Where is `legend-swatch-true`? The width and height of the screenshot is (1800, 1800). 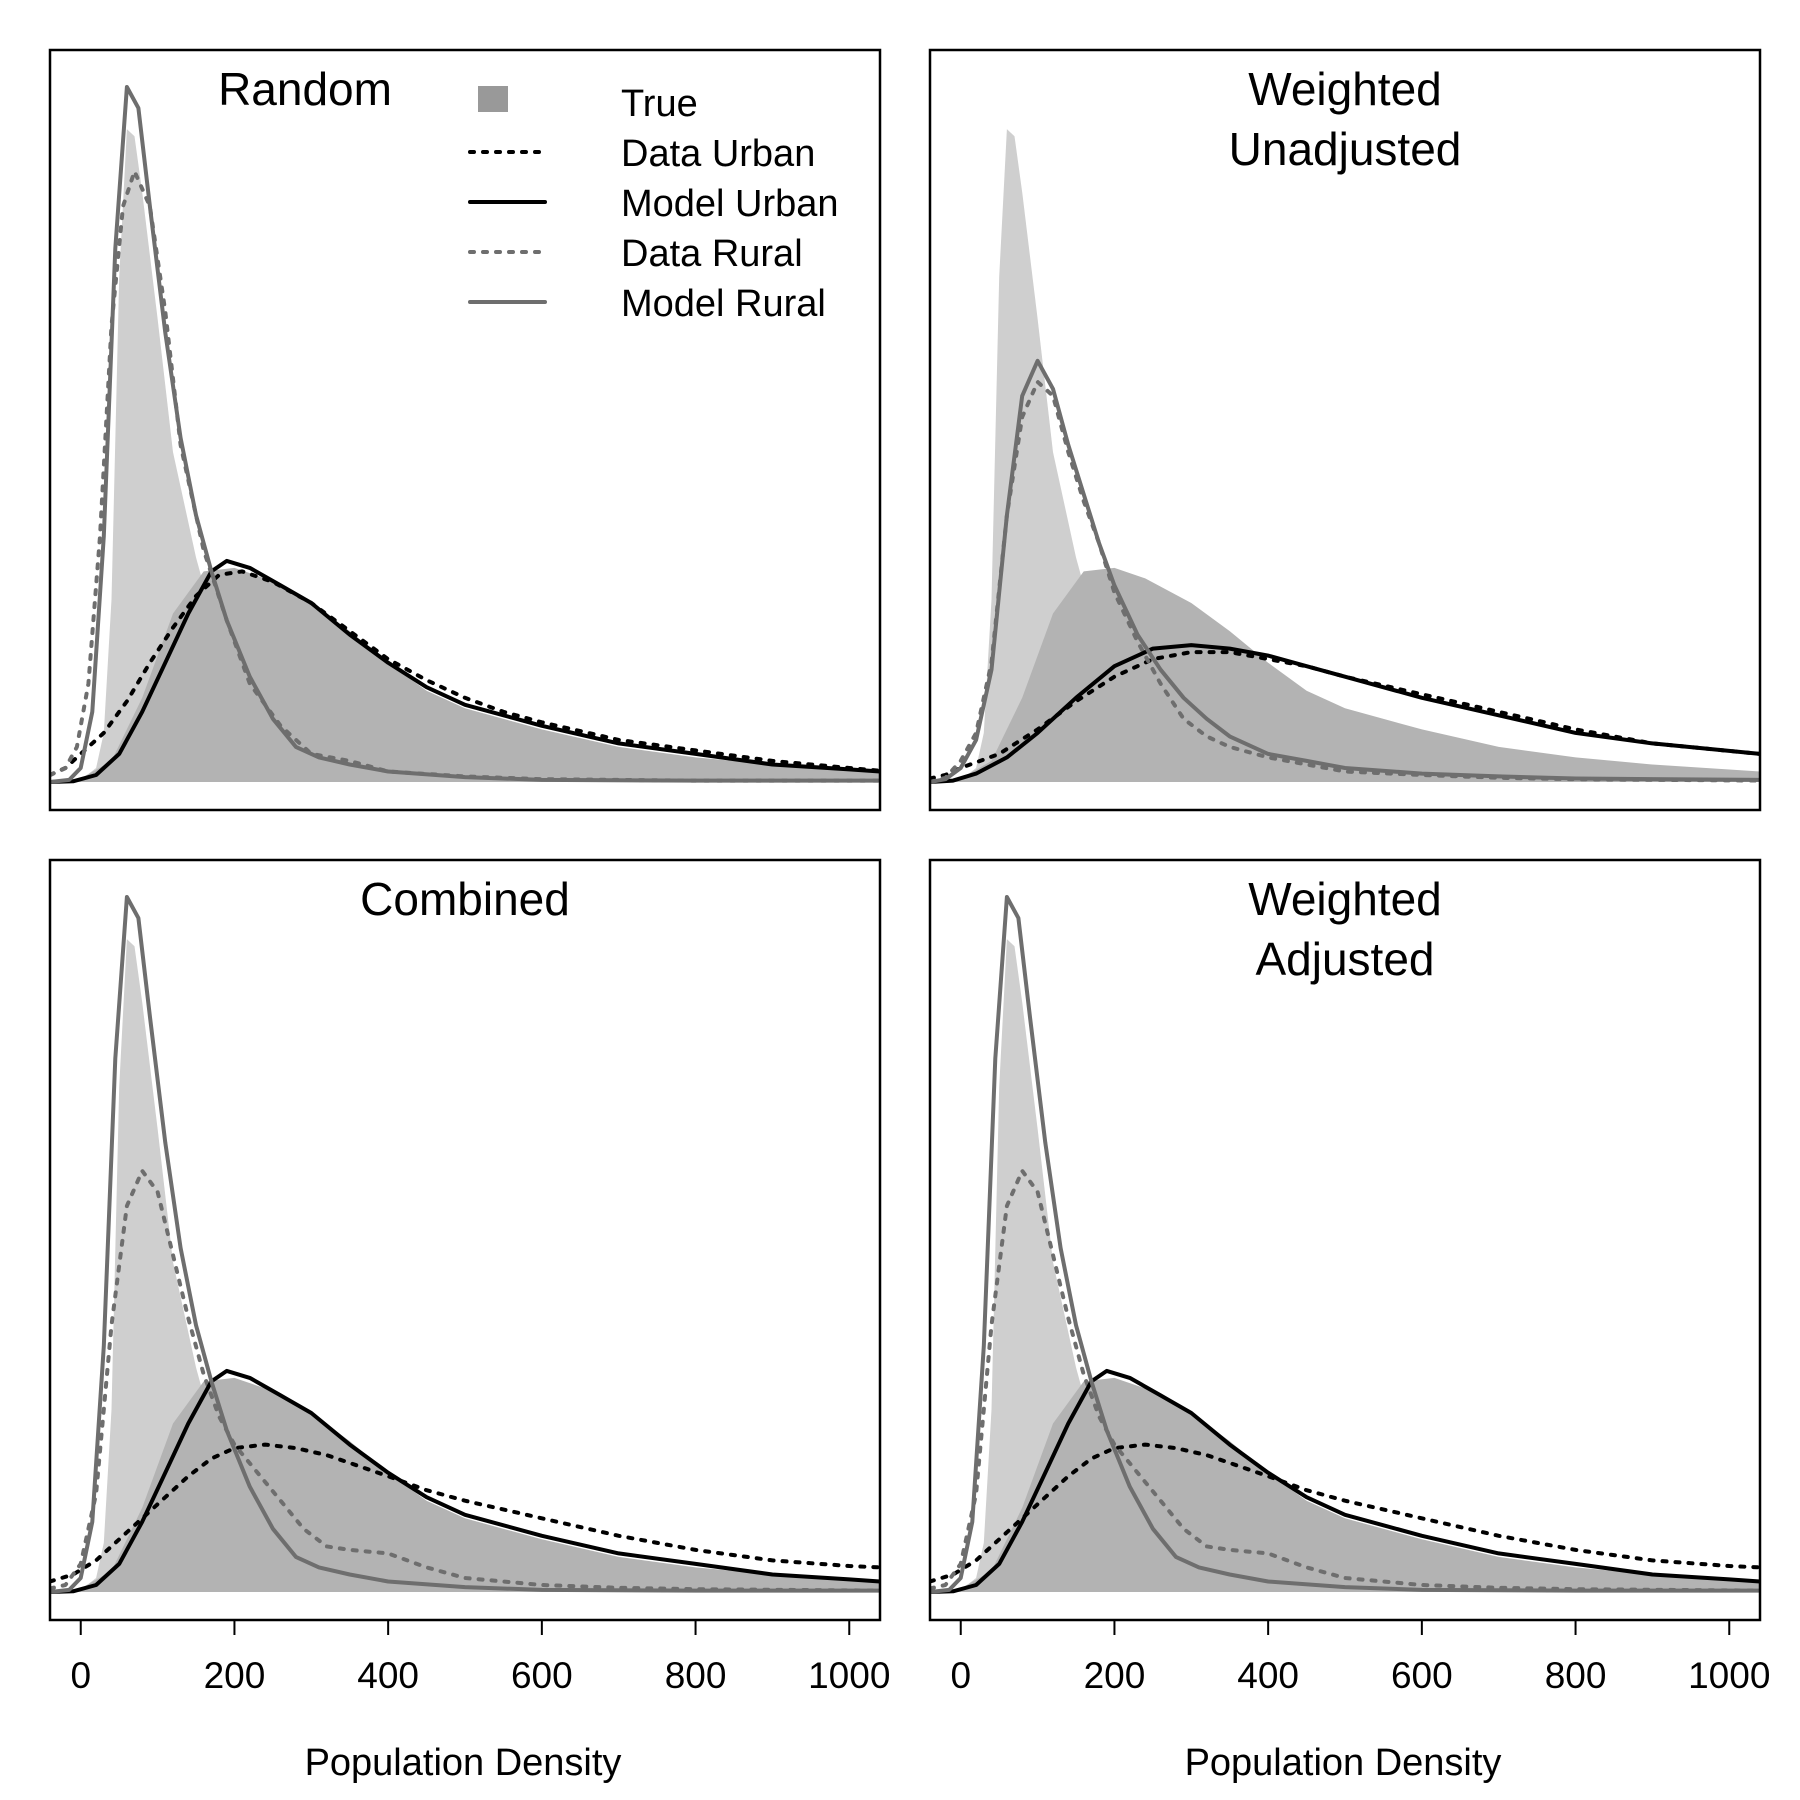 legend-swatch-true is located at coordinates (493, 99).